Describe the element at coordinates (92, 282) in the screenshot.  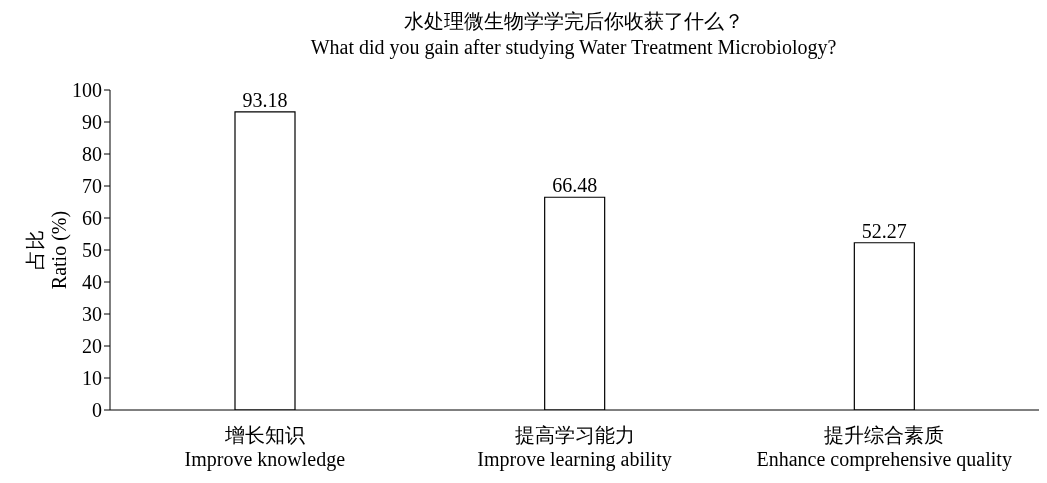
I see `y-tick-label: 40` at that location.